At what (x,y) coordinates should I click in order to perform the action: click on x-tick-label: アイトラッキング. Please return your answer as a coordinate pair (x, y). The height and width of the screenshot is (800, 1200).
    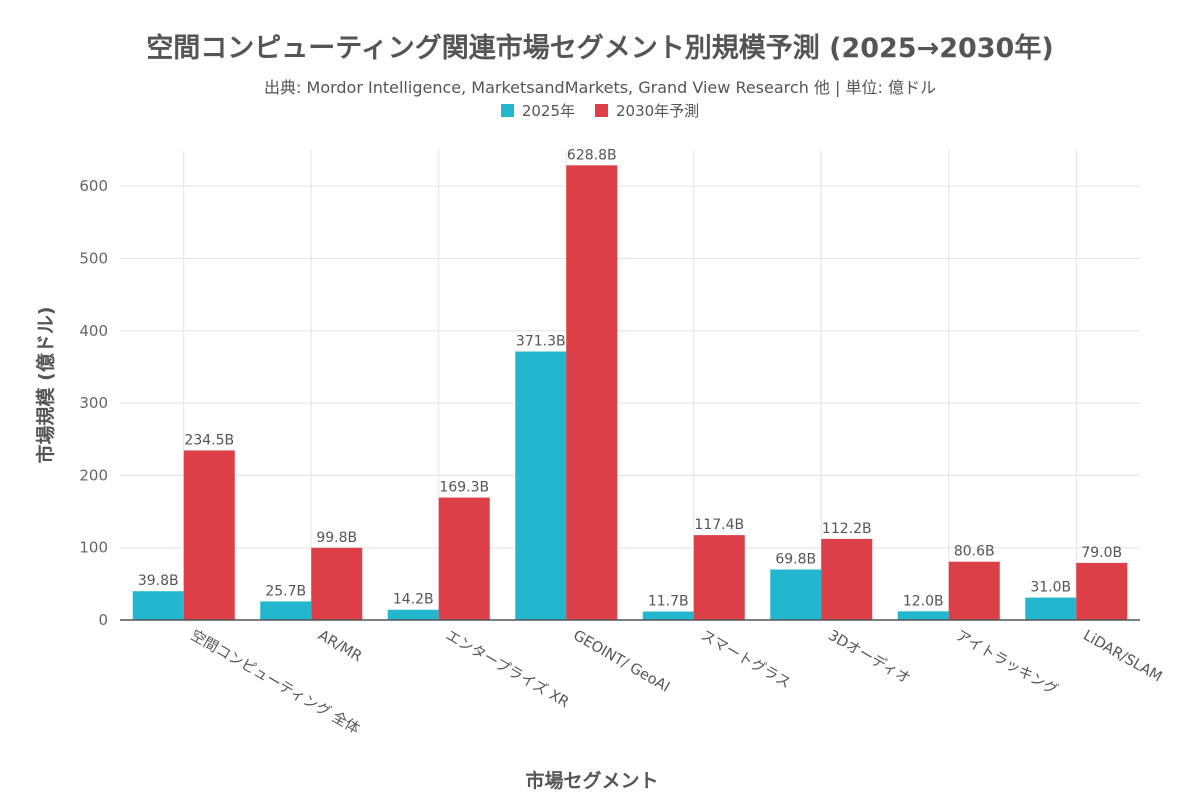
    Looking at the image, I should click on (1007, 663).